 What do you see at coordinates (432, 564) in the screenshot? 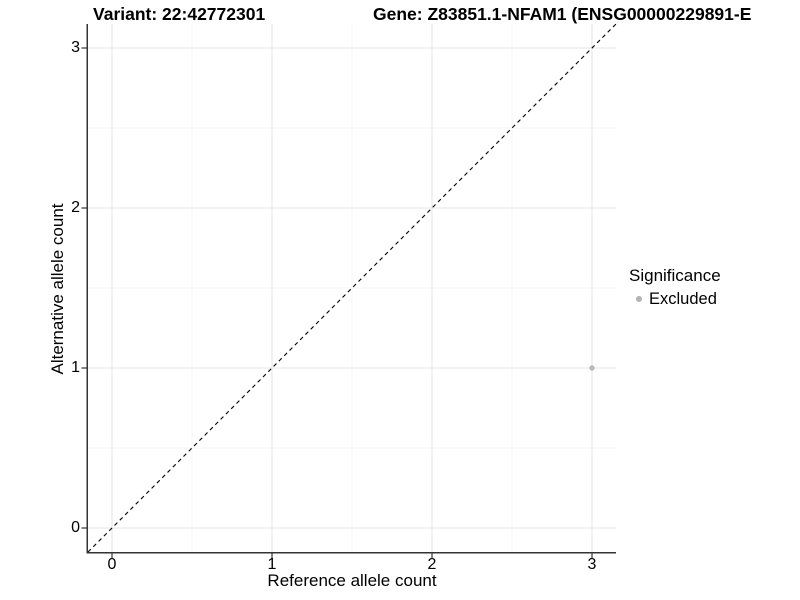
I see `x-tick-label: 2` at bounding box center [432, 564].